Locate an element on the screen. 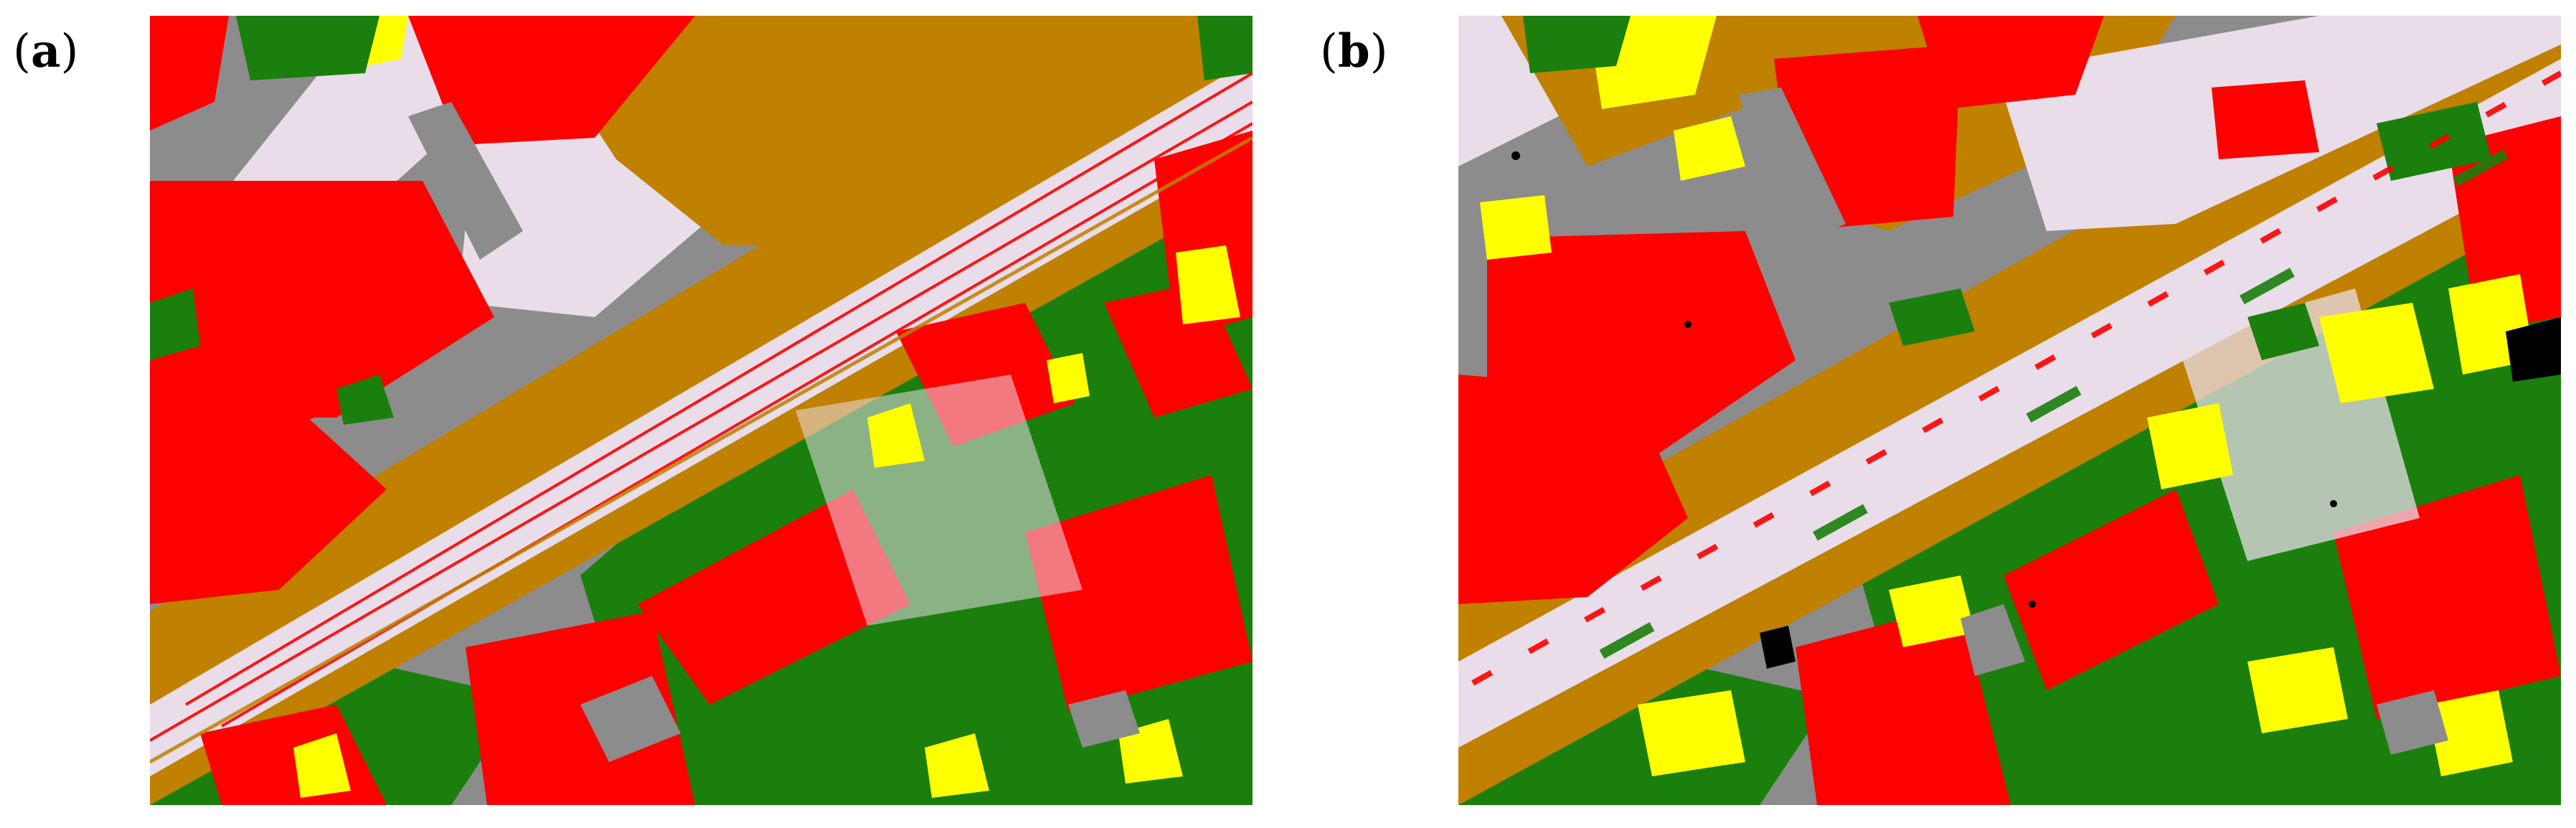 This screenshot has width=2576, height=828. panel-b-label: (b) is located at coordinates (1354, 51).